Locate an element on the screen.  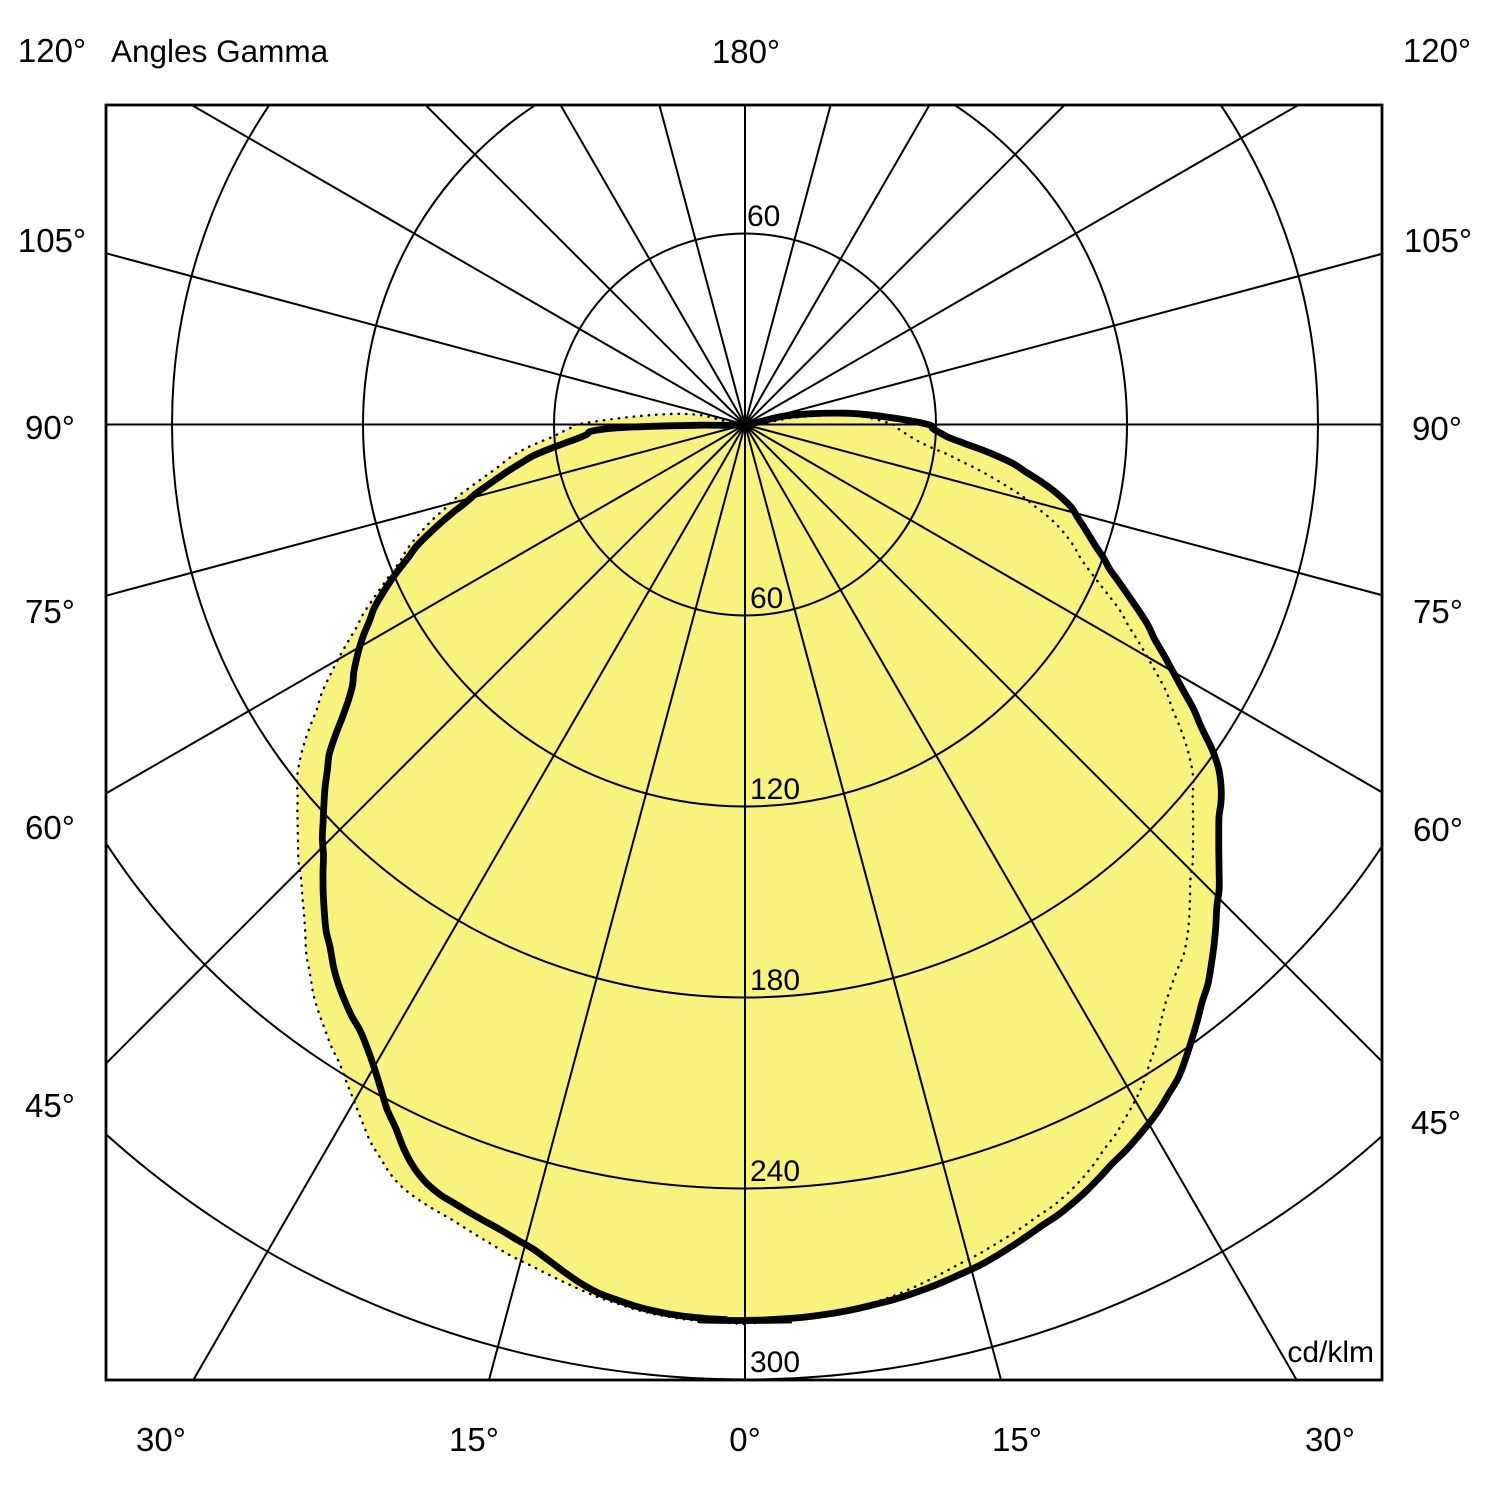
svg-text: 180° is located at coordinates (746, 51).